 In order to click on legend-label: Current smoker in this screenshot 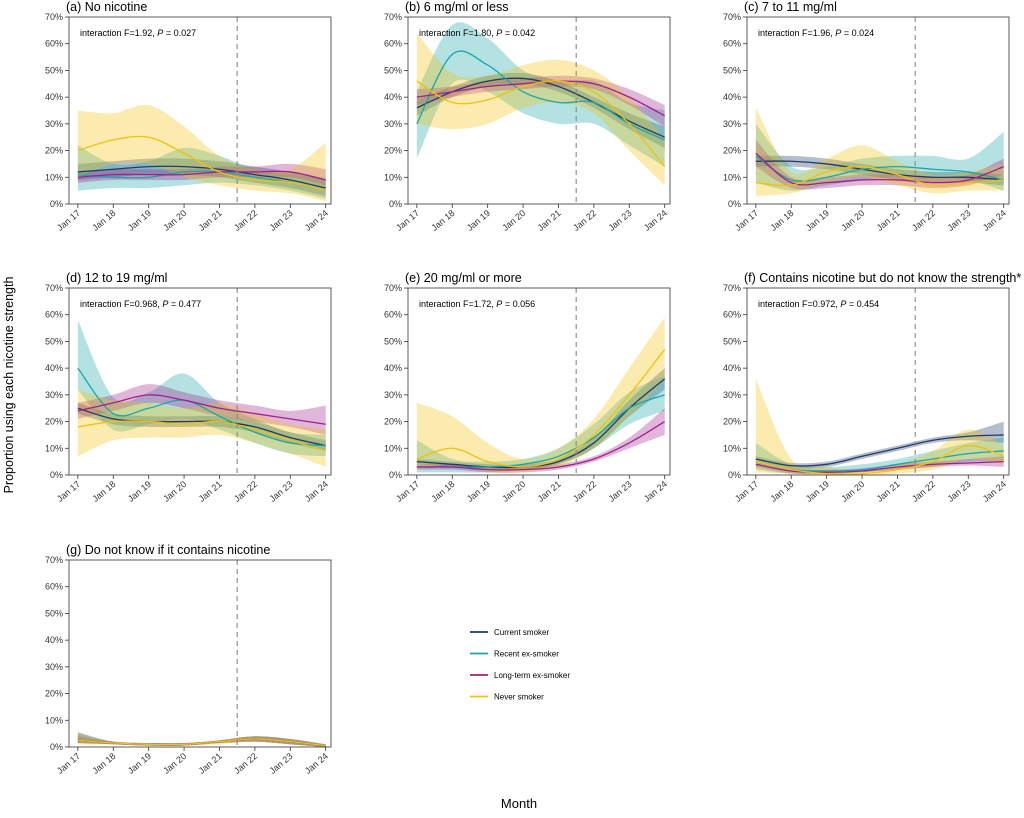, I will do `click(521, 632)`.